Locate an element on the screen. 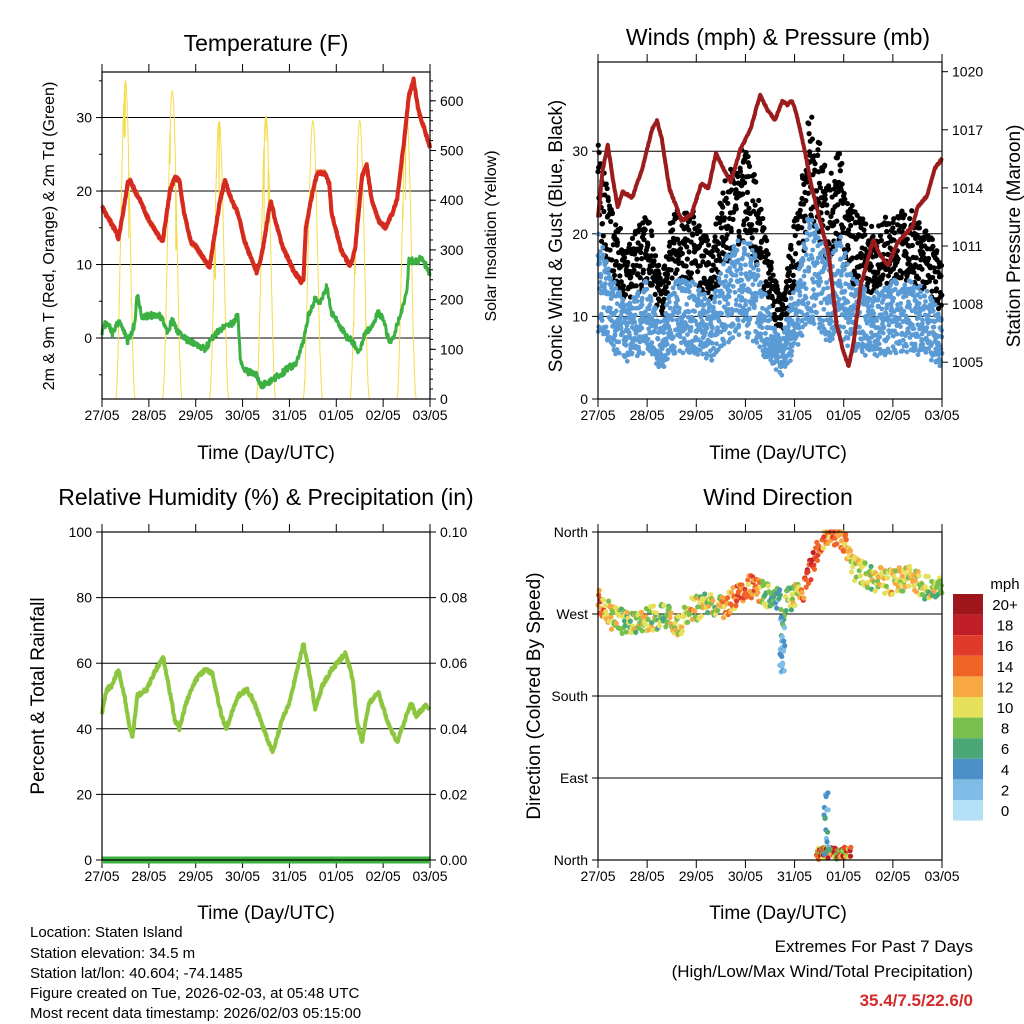  y-tick-label-right: 0.08 is located at coordinates (453, 598).